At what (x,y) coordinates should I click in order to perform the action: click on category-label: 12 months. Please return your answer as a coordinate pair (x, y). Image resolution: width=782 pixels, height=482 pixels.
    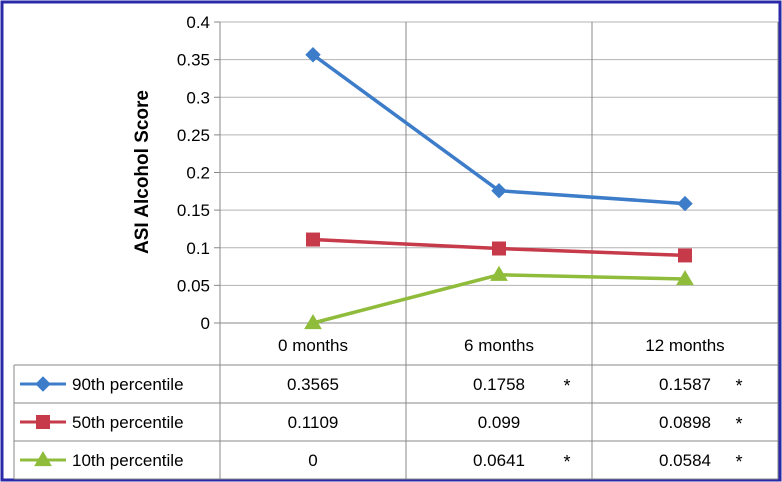
    Looking at the image, I should click on (684, 345).